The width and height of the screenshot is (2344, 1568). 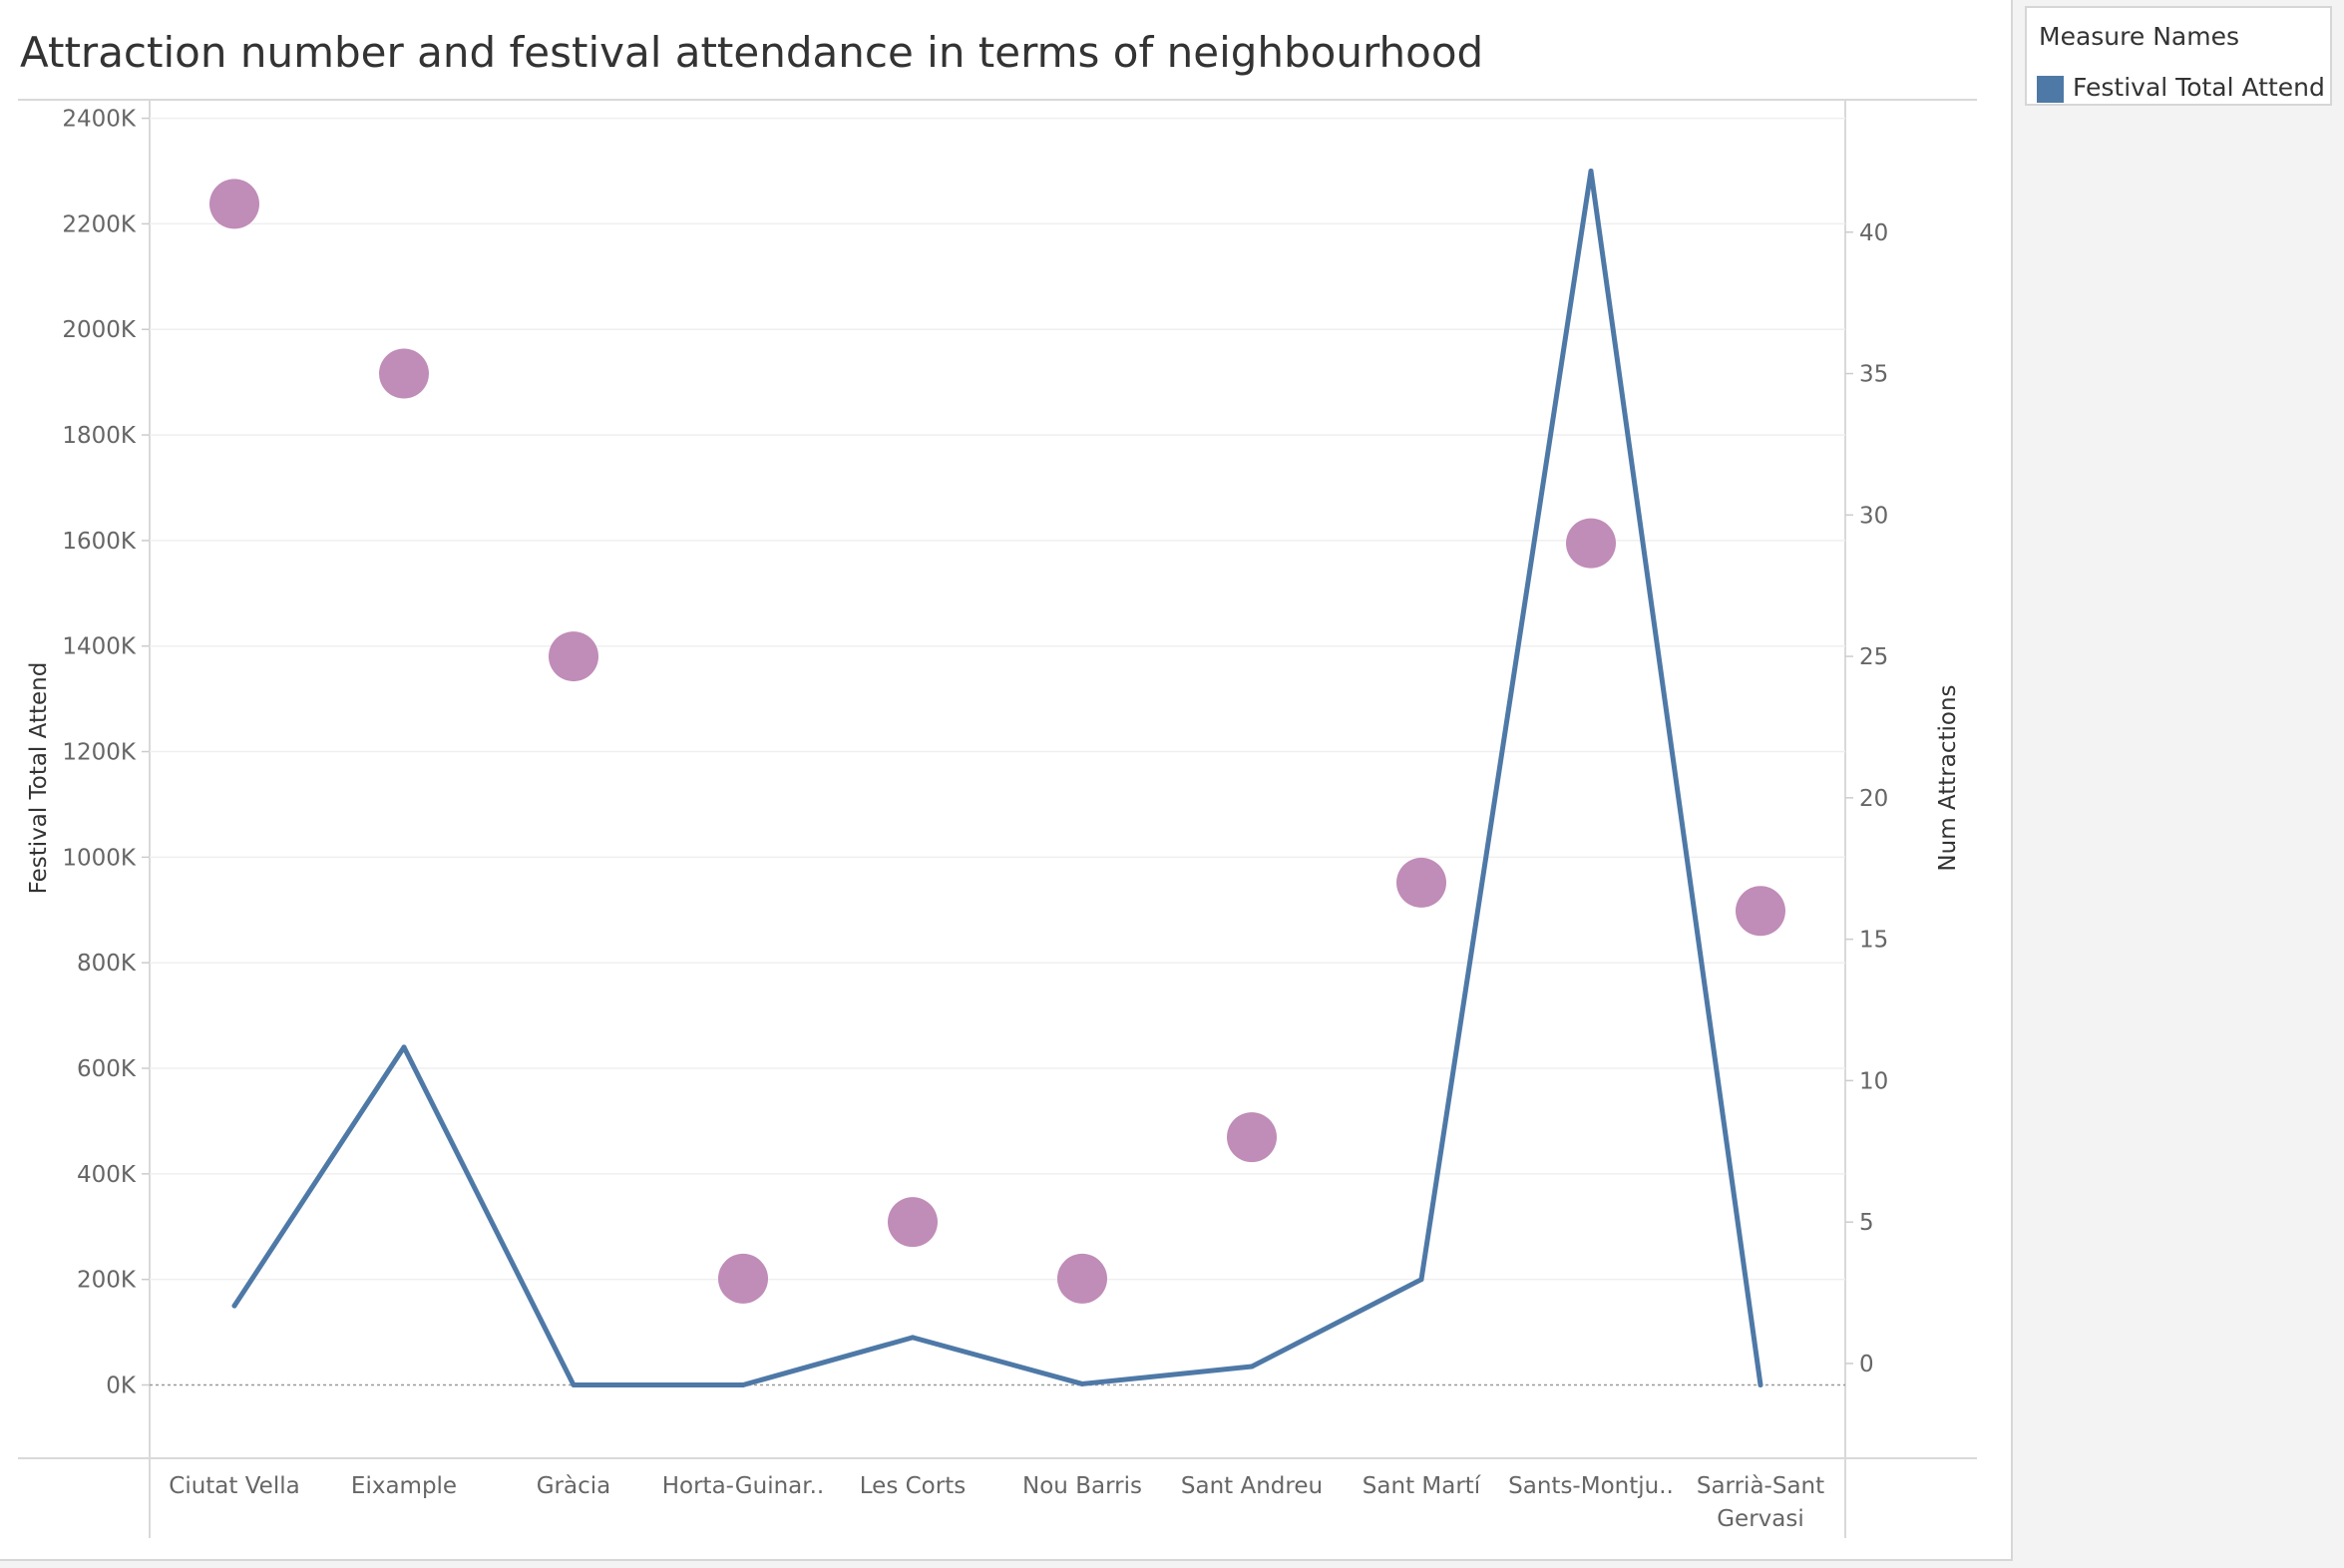 I want to click on x-tick-label: Sant Martí, so click(x=1422, y=1486).